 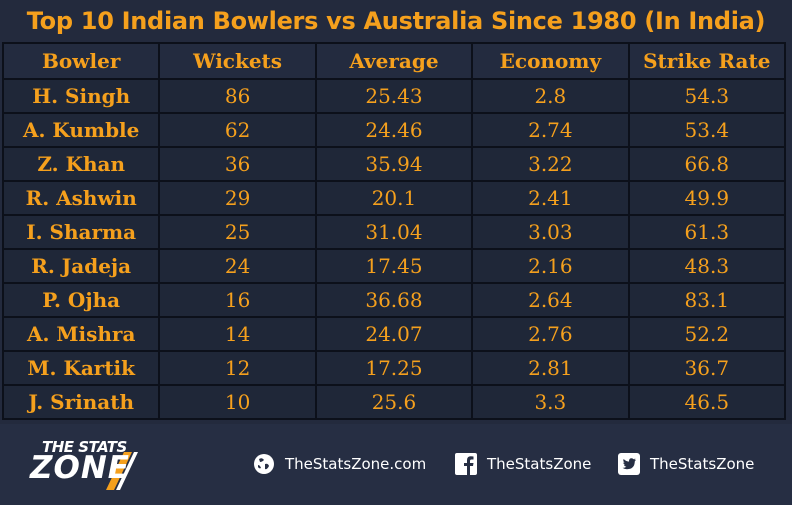 I want to click on column-header: Strike Rate, so click(x=707, y=61).